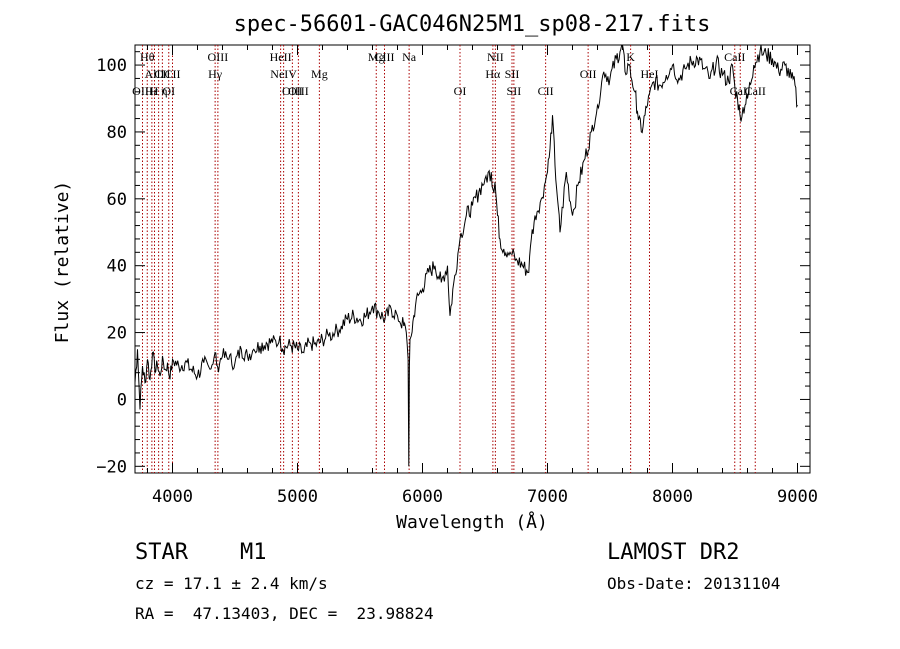 Image resolution: width=900 pixels, height=649 pixels. What do you see at coordinates (422, 497) in the screenshot?
I see `x-tick-label: 6000` at bounding box center [422, 497].